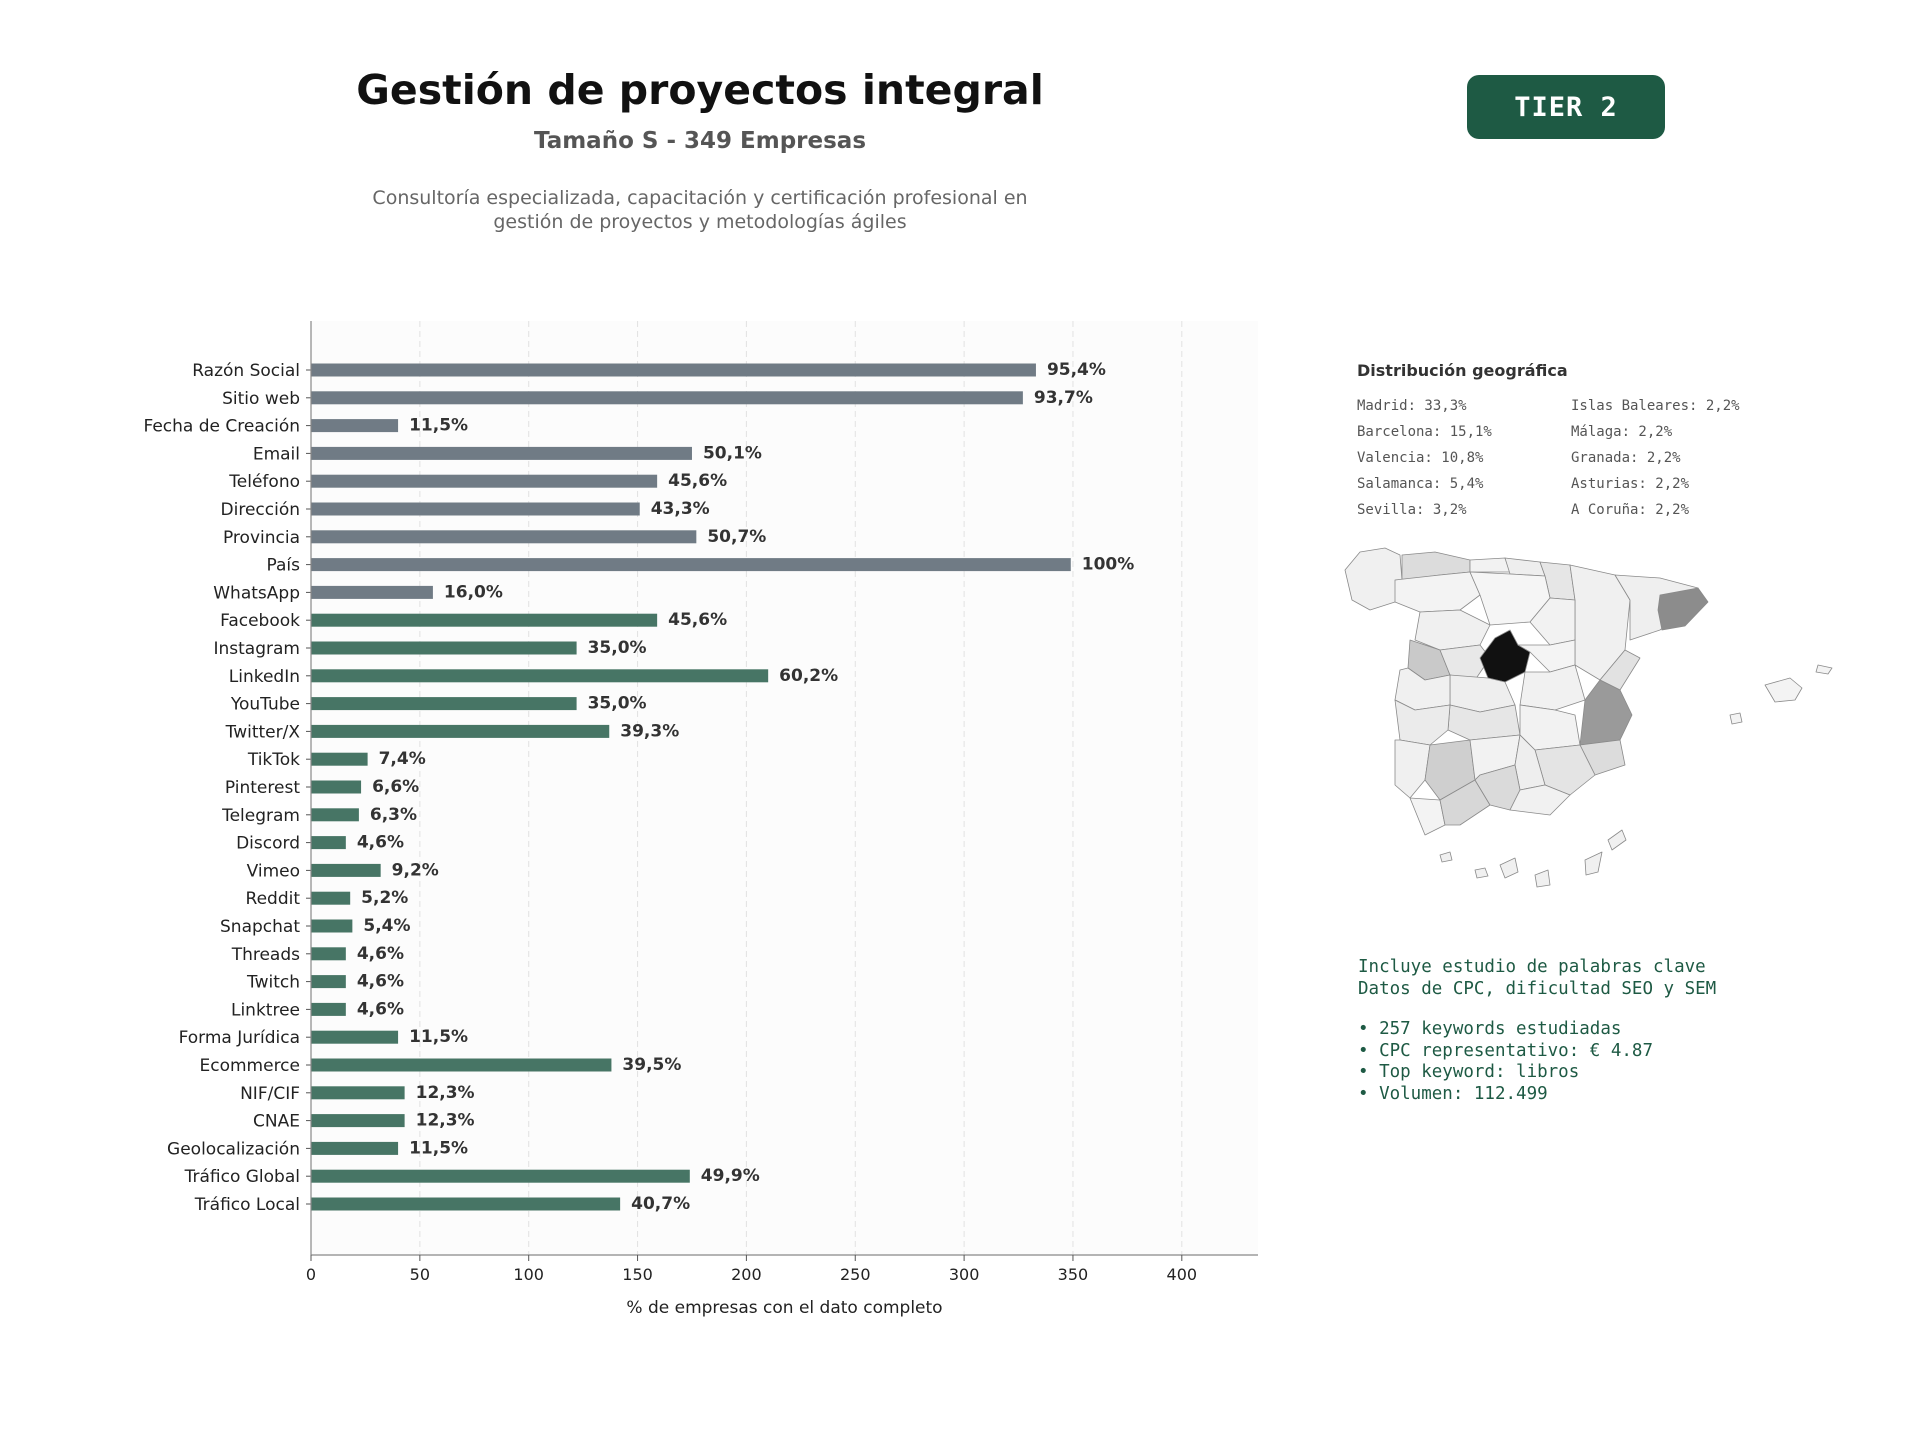 The image size is (1920, 1440). Describe the element at coordinates (250, 1066) in the screenshot. I see `category-label: Ecommerce` at that location.